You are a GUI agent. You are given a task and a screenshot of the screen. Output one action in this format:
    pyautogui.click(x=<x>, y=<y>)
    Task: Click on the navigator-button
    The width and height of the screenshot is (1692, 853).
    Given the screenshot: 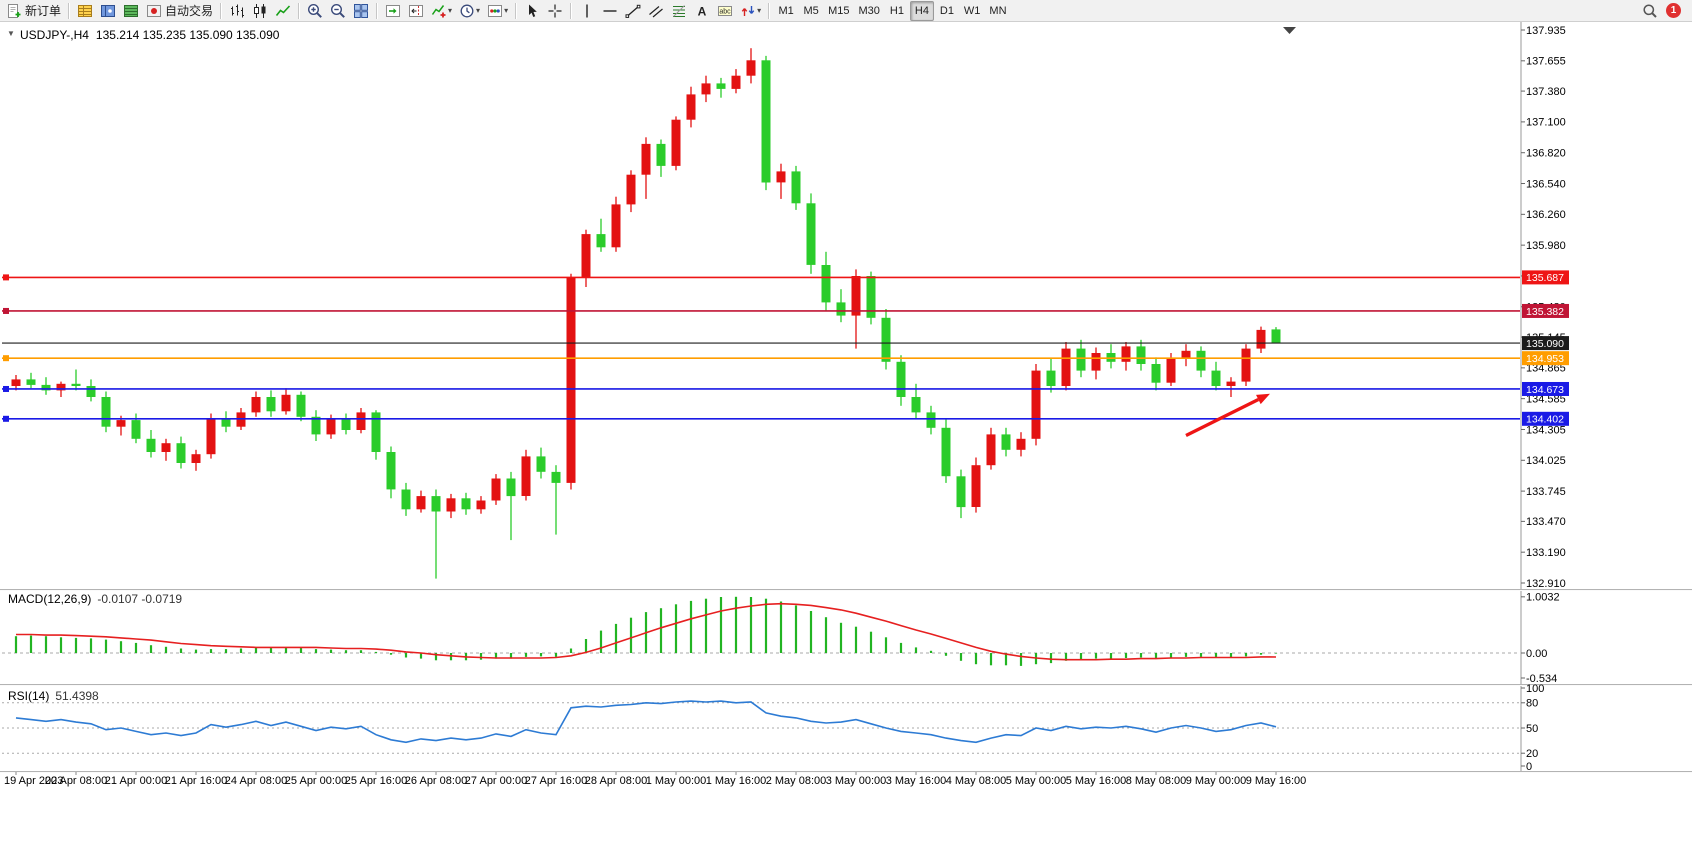 What is the action you would take?
    pyautogui.click(x=108, y=11)
    